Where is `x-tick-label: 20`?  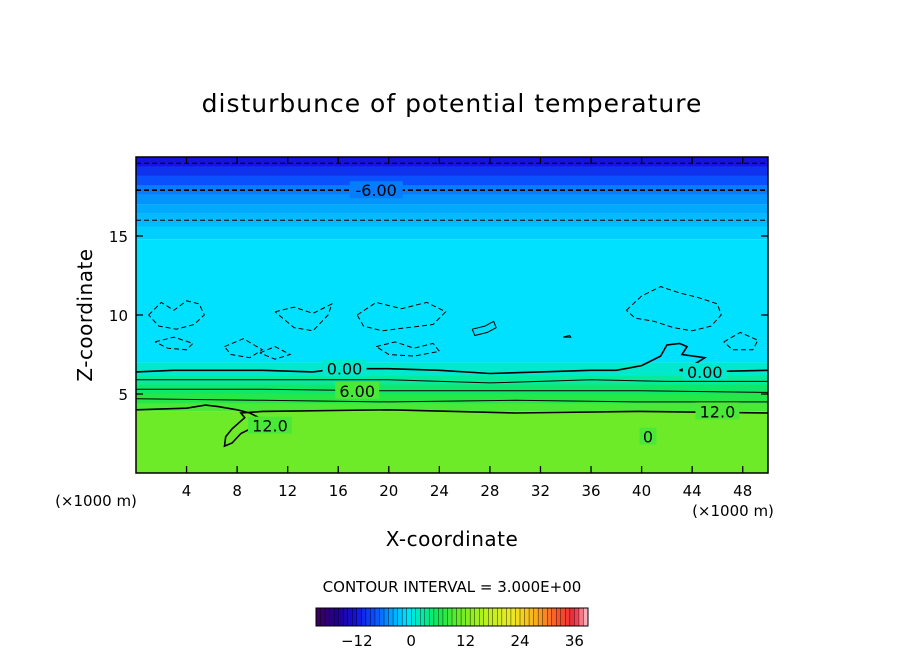
x-tick-label: 20 is located at coordinates (388, 491).